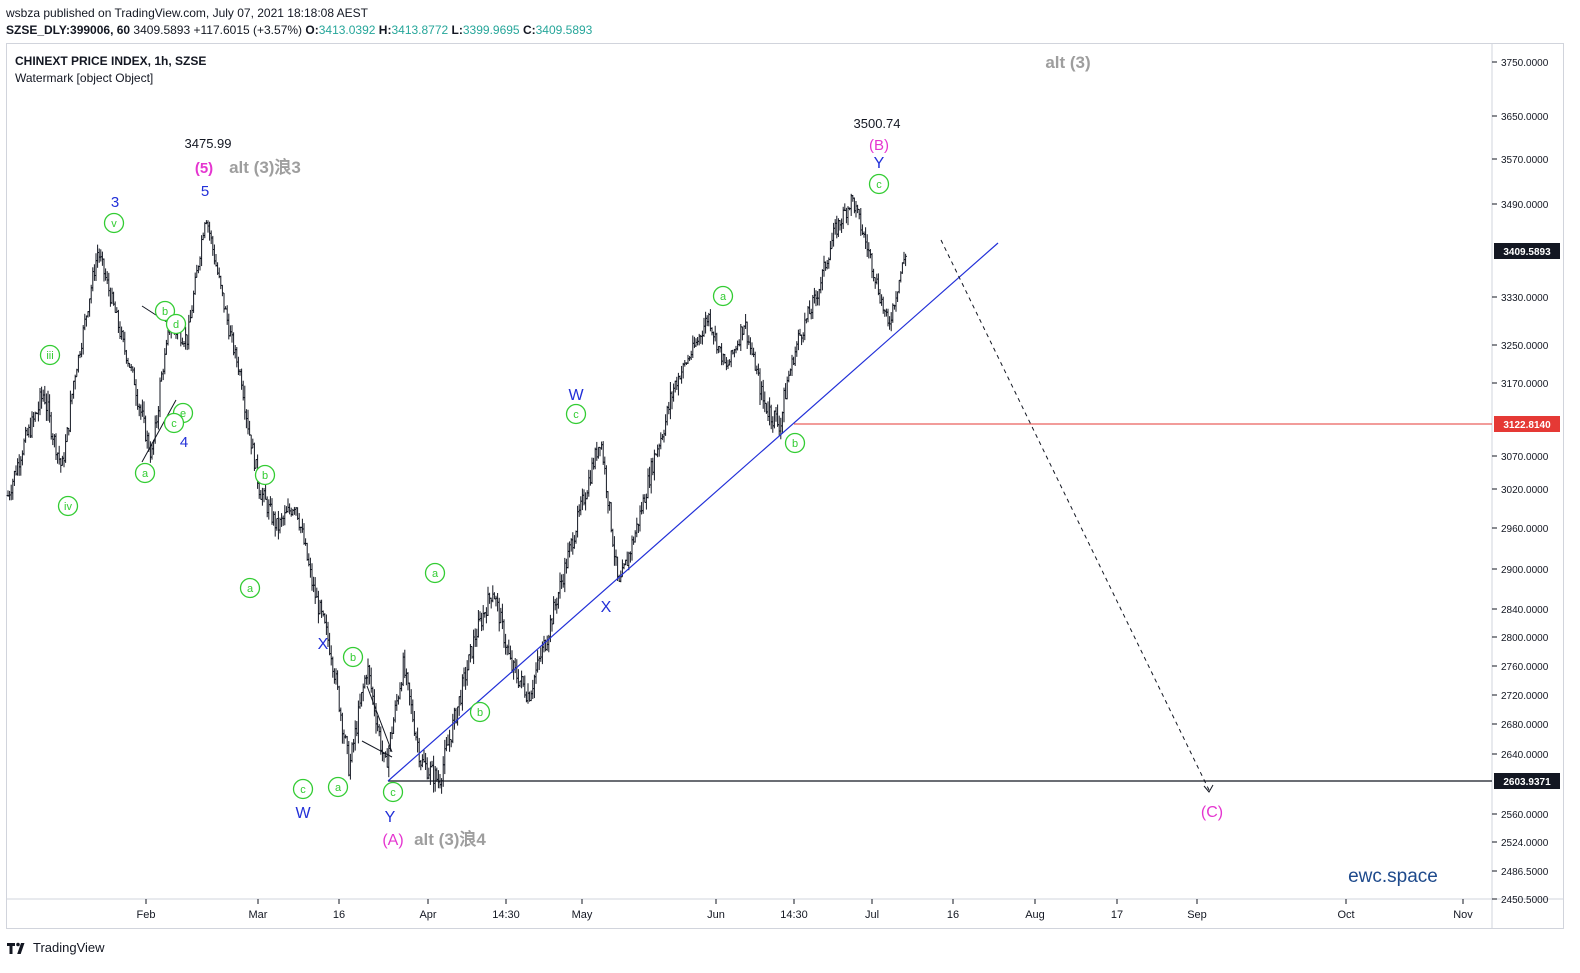 The width and height of the screenshot is (1580, 973). I want to click on projection-dashed-line, so click(1075, 515).